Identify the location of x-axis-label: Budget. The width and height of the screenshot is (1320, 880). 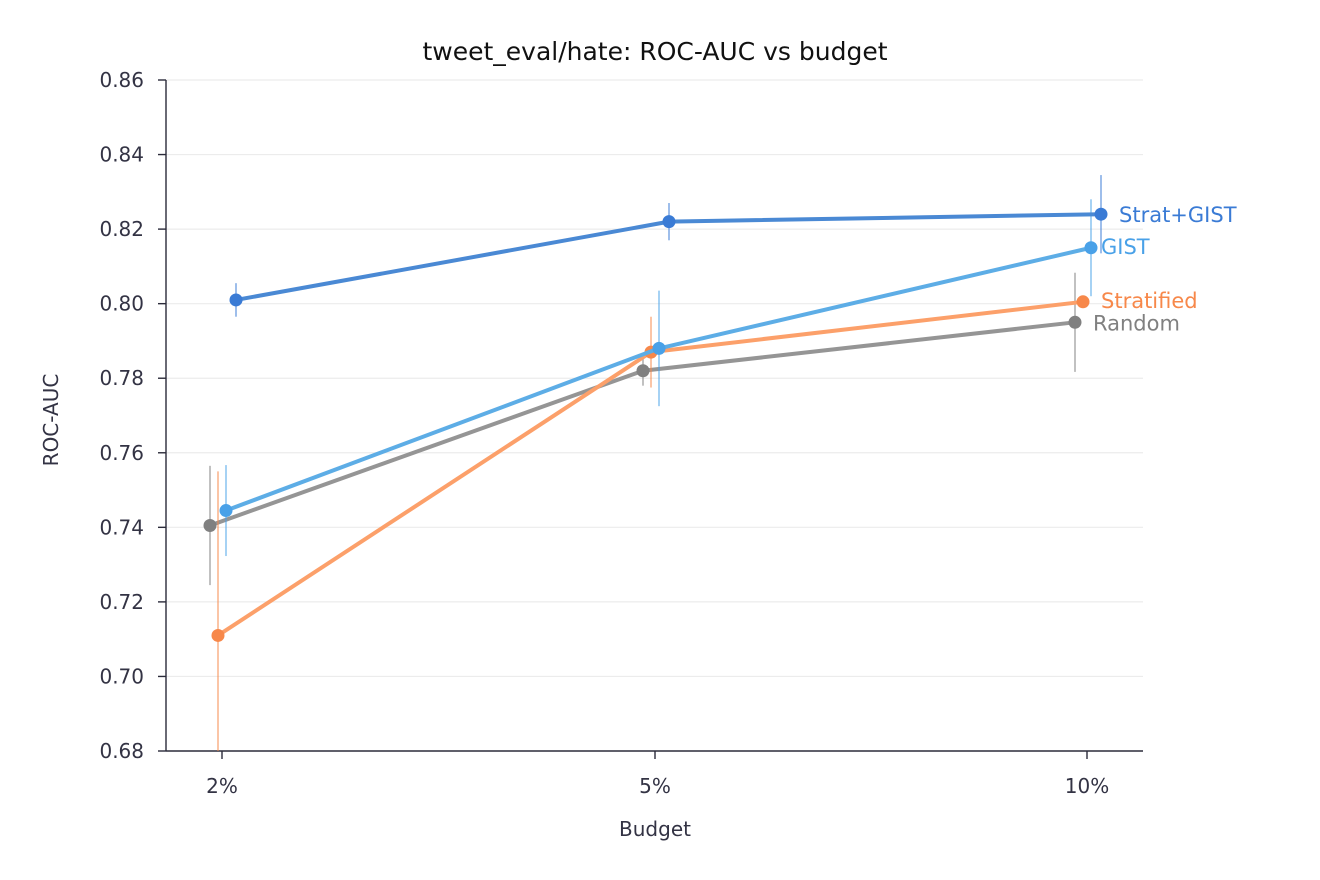
(655, 829).